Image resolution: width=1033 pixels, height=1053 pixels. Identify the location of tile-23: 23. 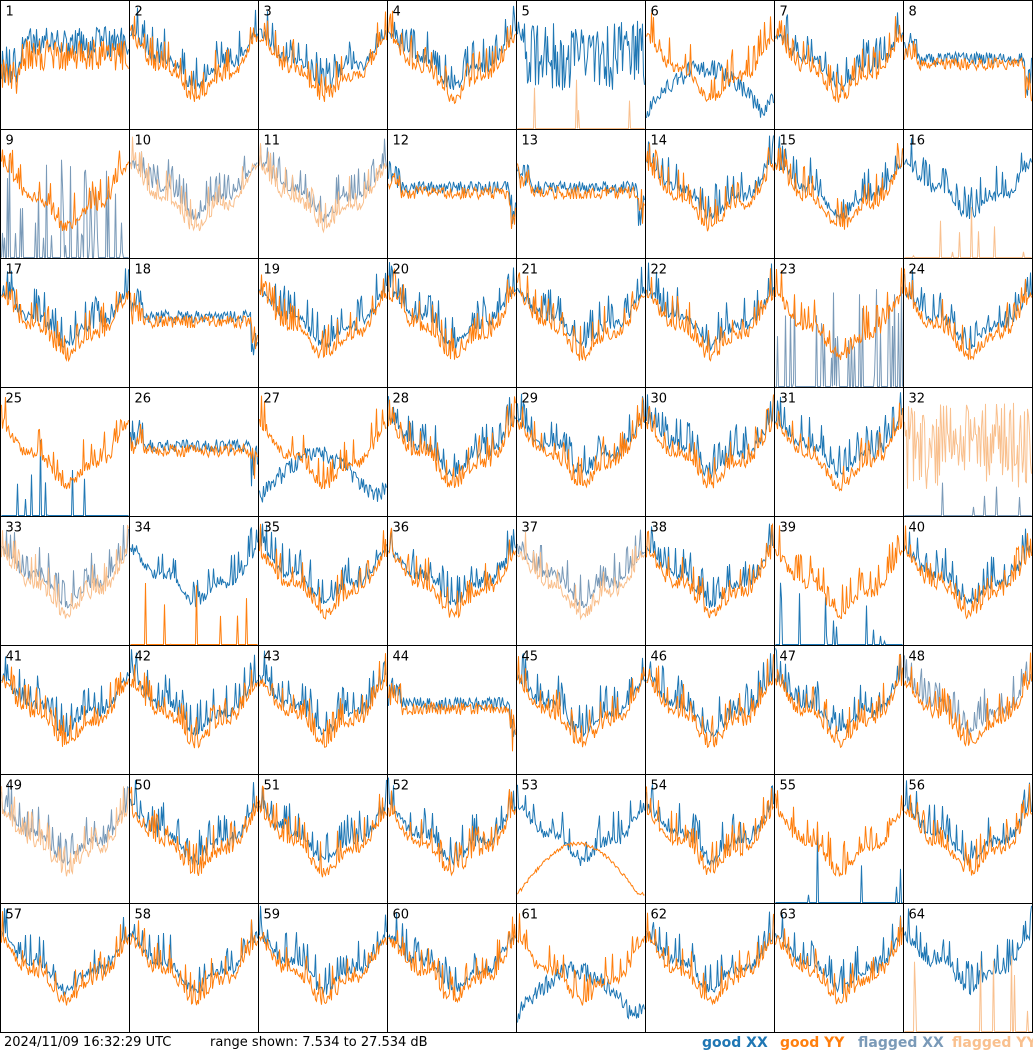
(839, 323).